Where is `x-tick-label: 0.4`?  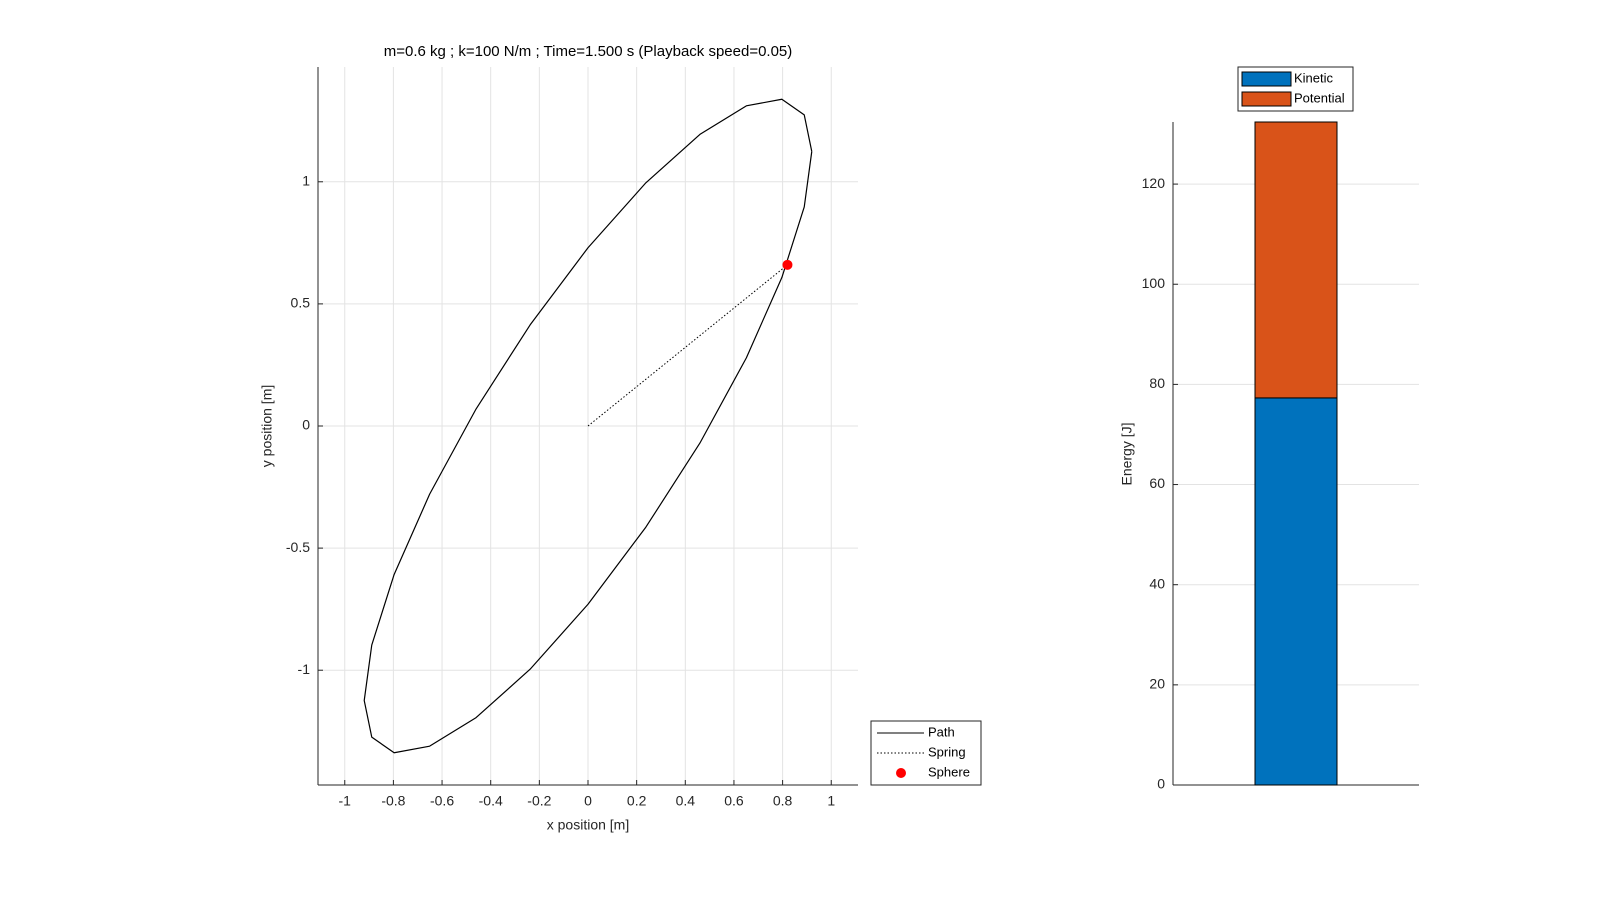 x-tick-label: 0.4 is located at coordinates (686, 801).